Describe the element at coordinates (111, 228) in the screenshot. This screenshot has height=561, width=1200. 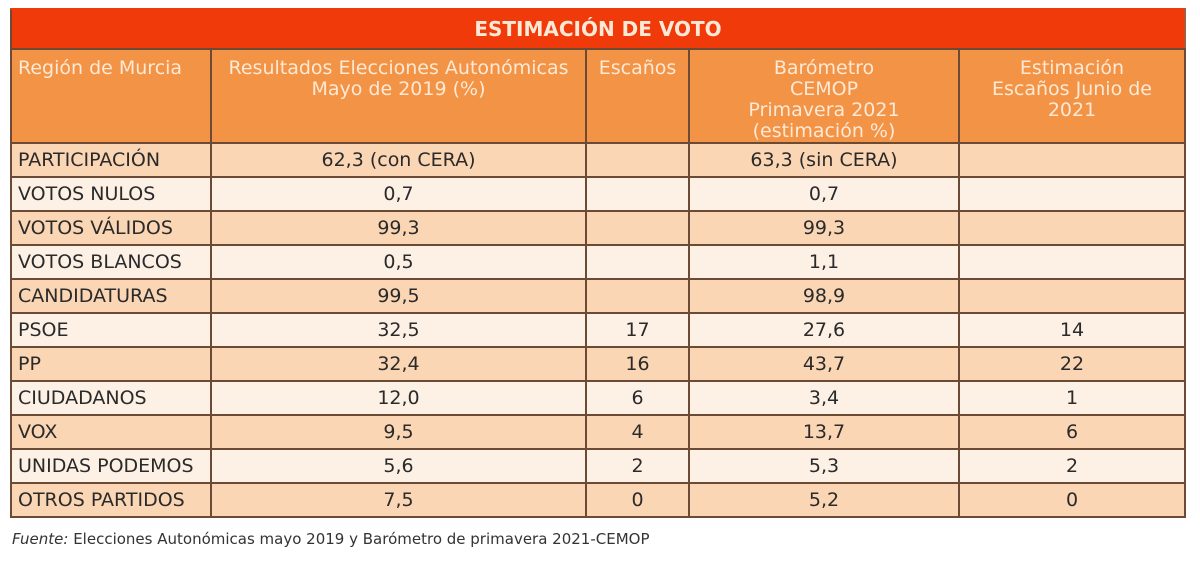
I see `row-label: VOTOS VÁLIDOS` at that location.